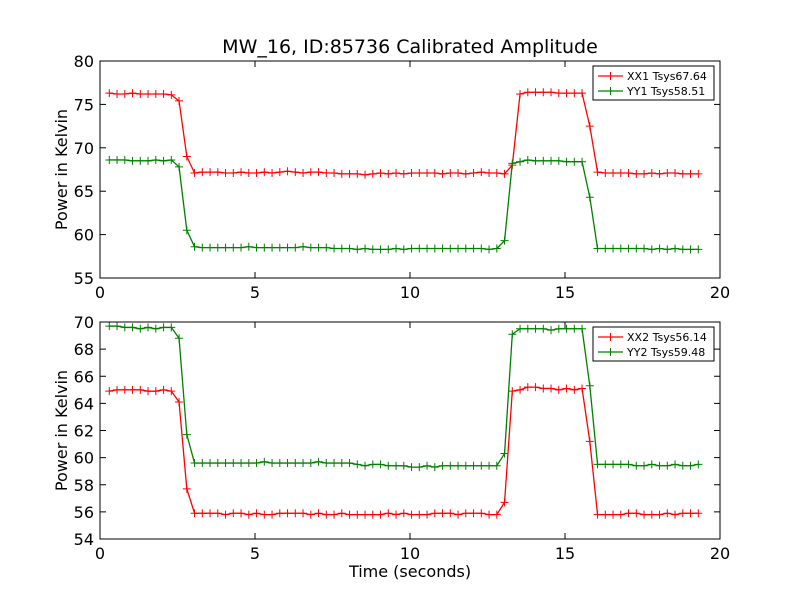 This screenshot has width=800, height=600. What do you see at coordinates (565, 292) in the screenshot?
I see `x-tick-label: 15` at bounding box center [565, 292].